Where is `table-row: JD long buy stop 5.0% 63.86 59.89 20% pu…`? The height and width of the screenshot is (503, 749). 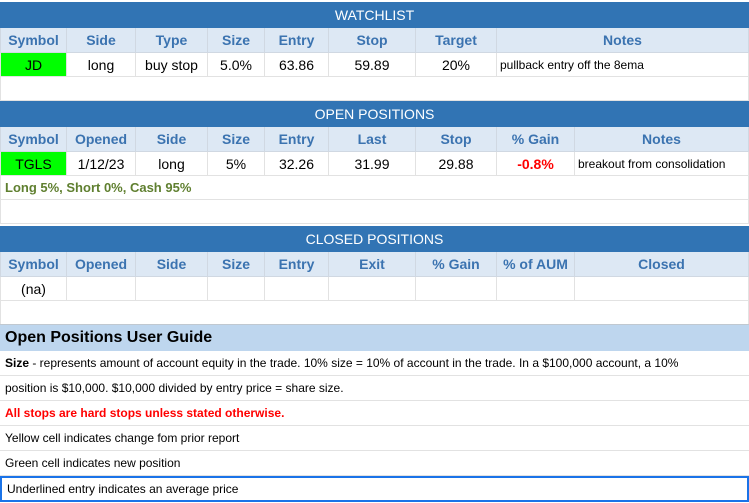 table-row: JD long buy stop 5.0% 63.86 59.89 20% pu… is located at coordinates (374, 64).